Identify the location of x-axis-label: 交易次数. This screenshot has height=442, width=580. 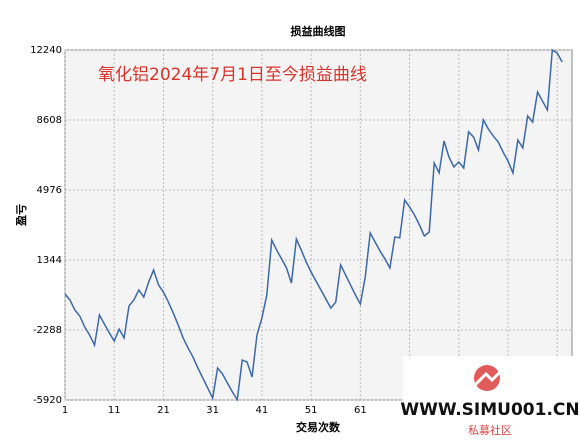
(318, 427).